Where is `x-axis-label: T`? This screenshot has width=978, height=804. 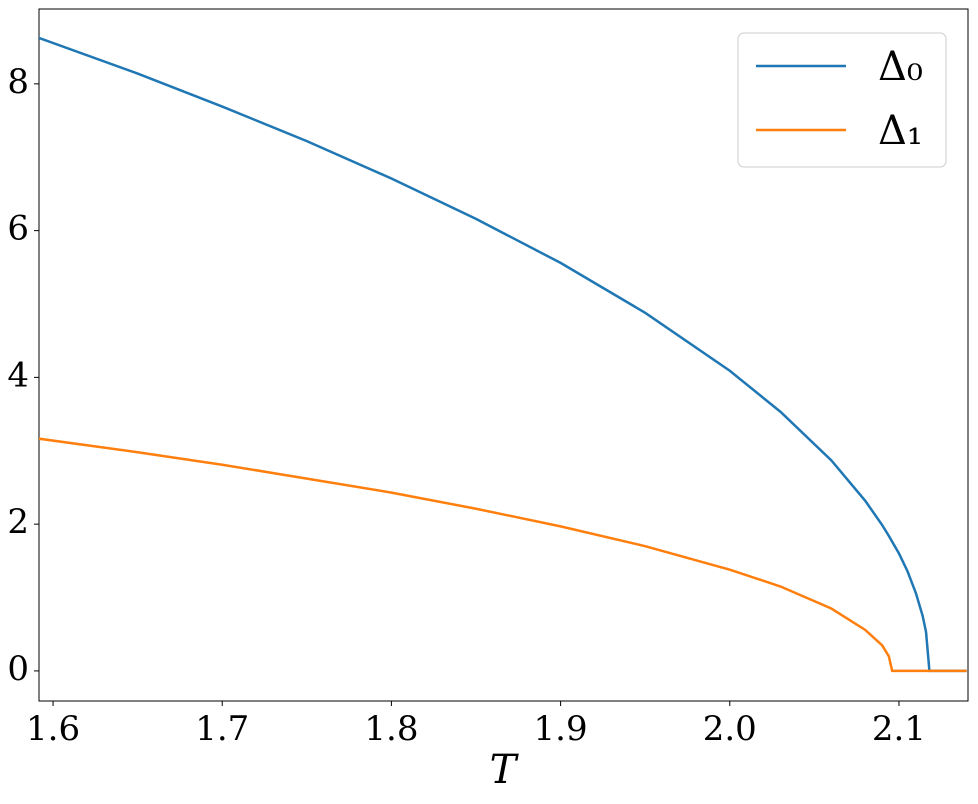
x-axis-label: T is located at coordinates (505, 770).